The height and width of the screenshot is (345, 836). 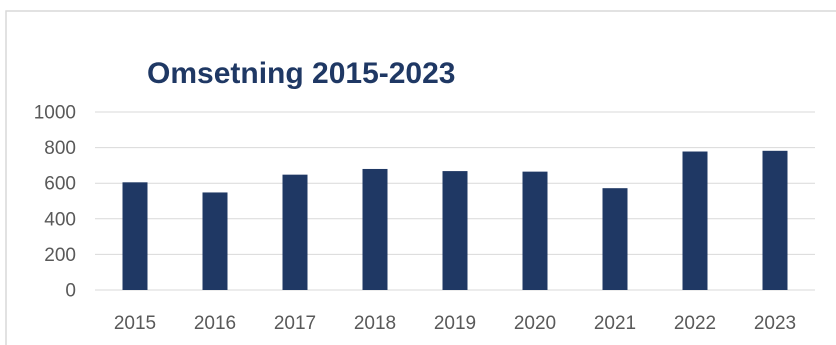 What do you see at coordinates (535, 323) in the screenshot?
I see `x-tick-label: 2020` at bounding box center [535, 323].